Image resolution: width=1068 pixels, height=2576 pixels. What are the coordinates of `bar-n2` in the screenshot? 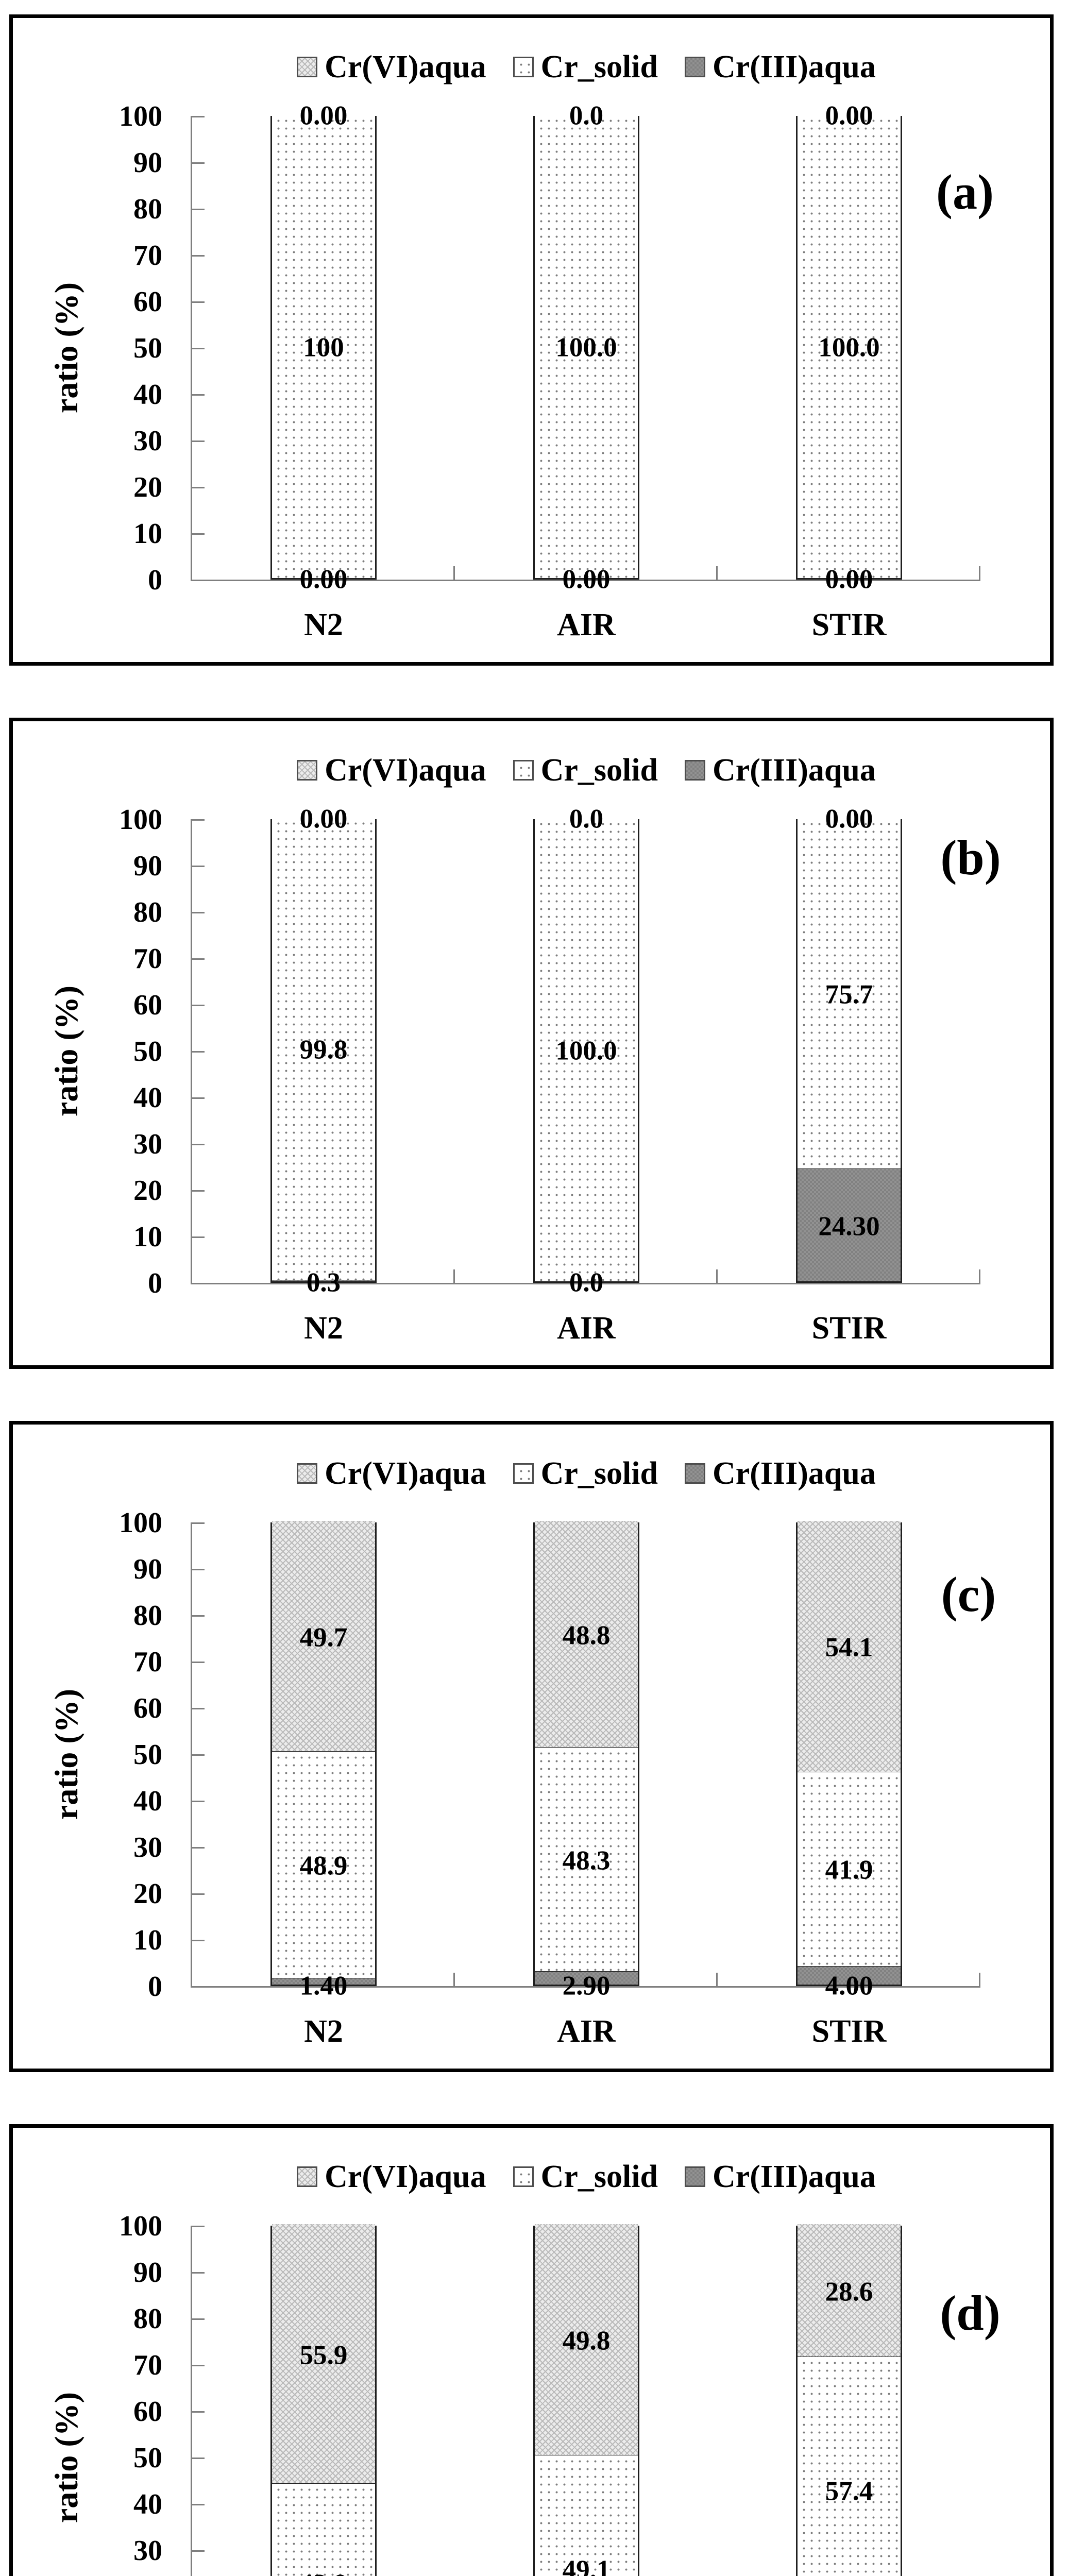 It's located at (323, 347).